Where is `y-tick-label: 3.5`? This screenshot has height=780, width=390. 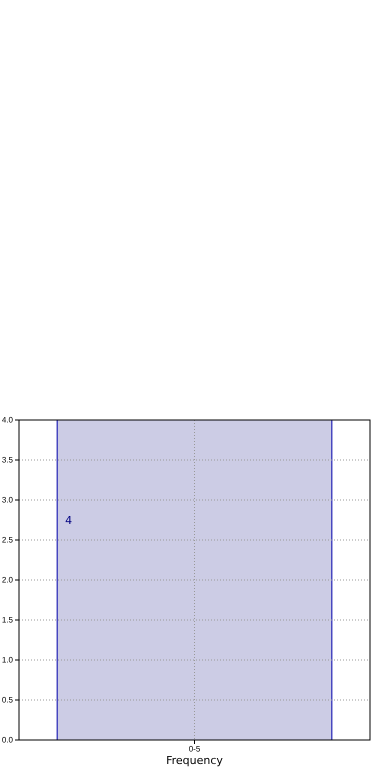
y-tick-label: 3.5 is located at coordinates (8, 460).